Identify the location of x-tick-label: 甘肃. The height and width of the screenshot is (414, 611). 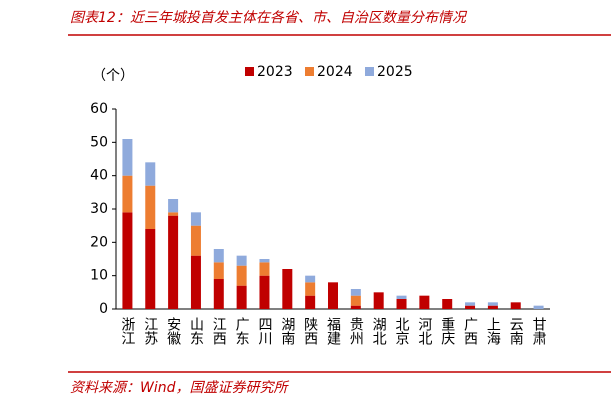
(539, 331).